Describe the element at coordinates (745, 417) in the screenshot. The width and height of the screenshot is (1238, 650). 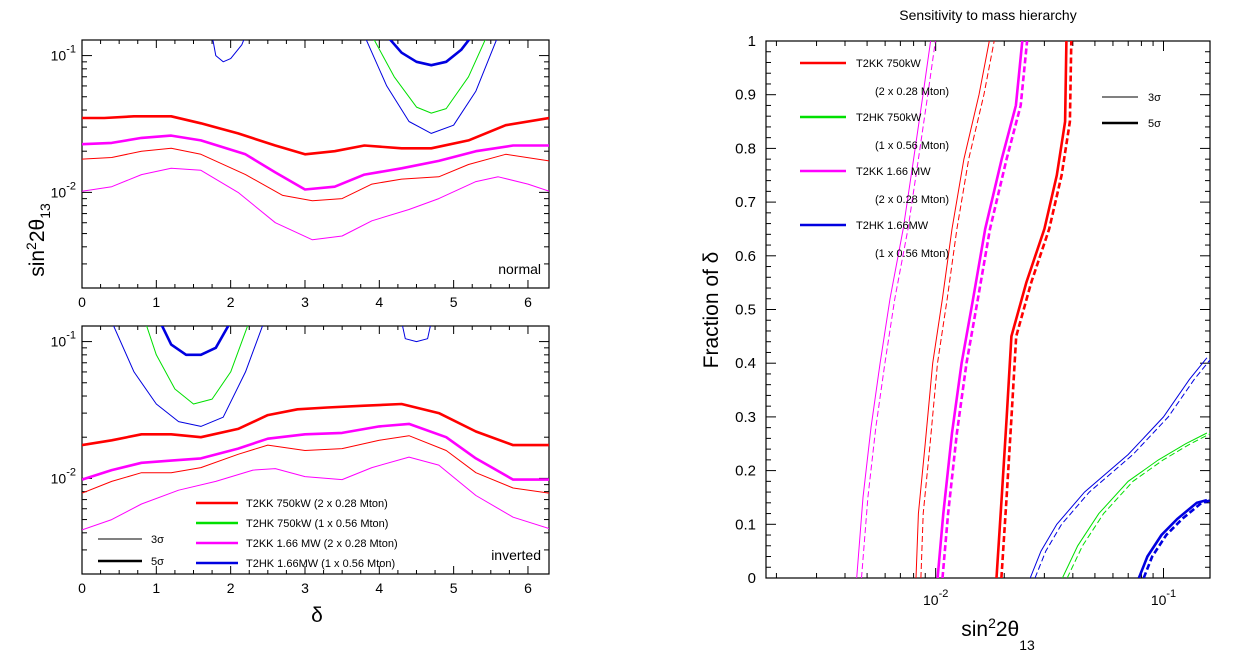
I see `y-tick-label: 0.3` at that location.